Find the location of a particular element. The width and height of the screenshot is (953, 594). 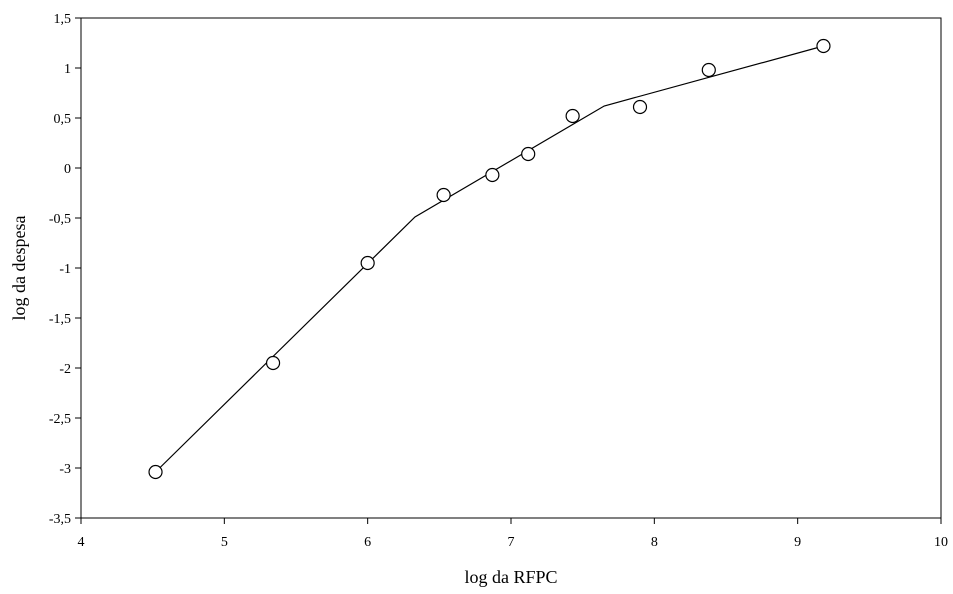

y-tick-label: -1,5 is located at coordinates (60, 319).